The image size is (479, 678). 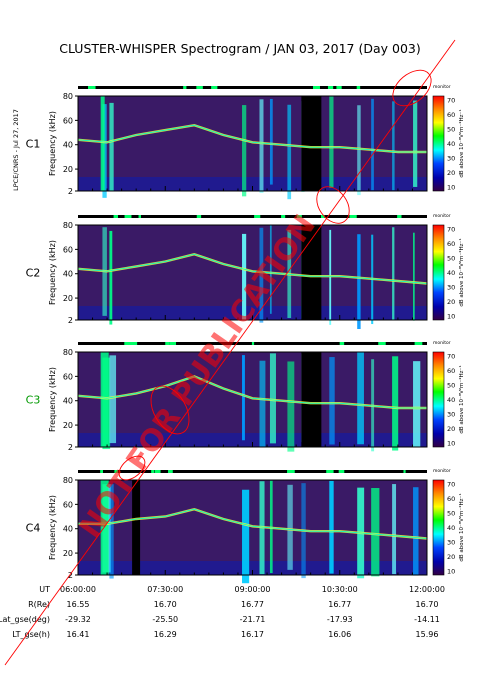 I want to click on spacecraft-label: C2, so click(x=33, y=273).